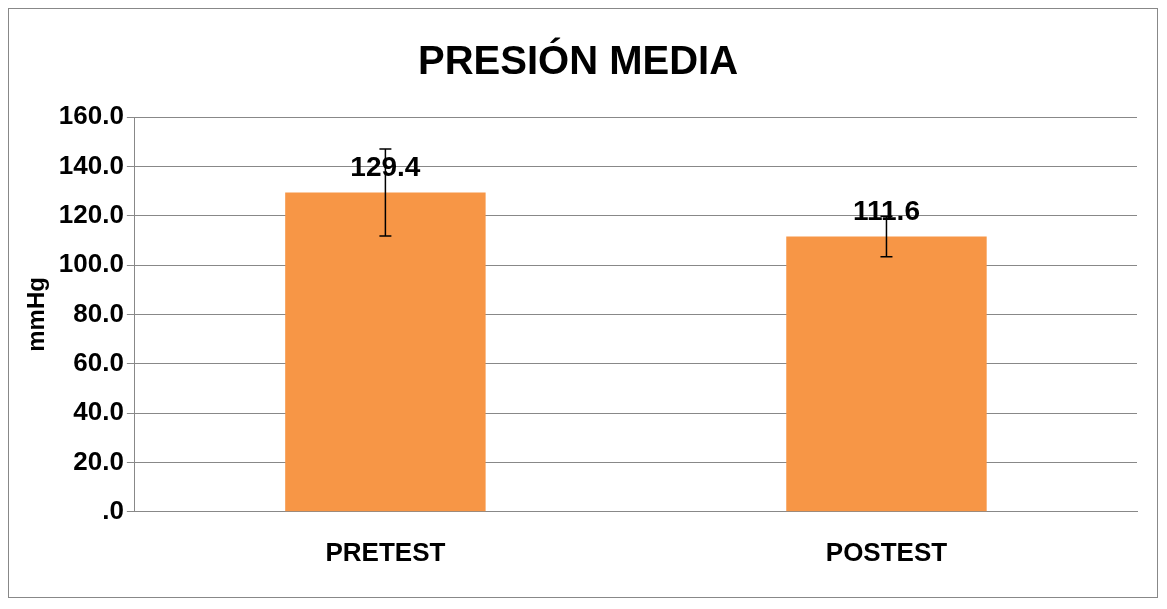 Image resolution: width=1167 pixels, height=609 pixels. Describe the element at coordinates (98, 411) in the screenshot. I see `y-tick-label: 40.0` at that location.